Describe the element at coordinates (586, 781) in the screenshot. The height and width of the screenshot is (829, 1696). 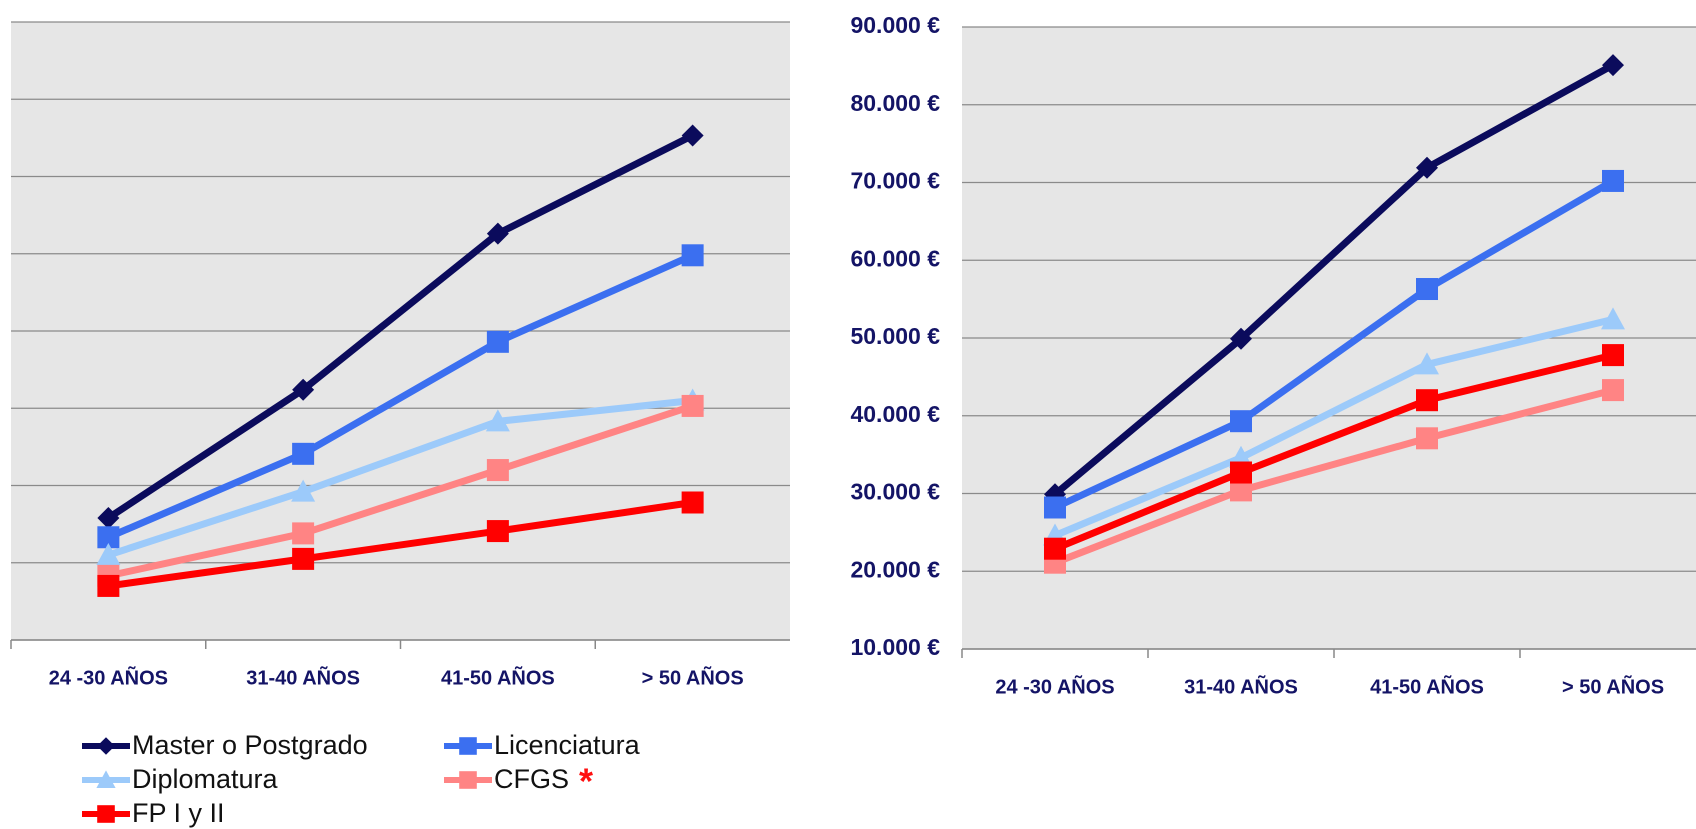
I see `annotation: *` at that location.